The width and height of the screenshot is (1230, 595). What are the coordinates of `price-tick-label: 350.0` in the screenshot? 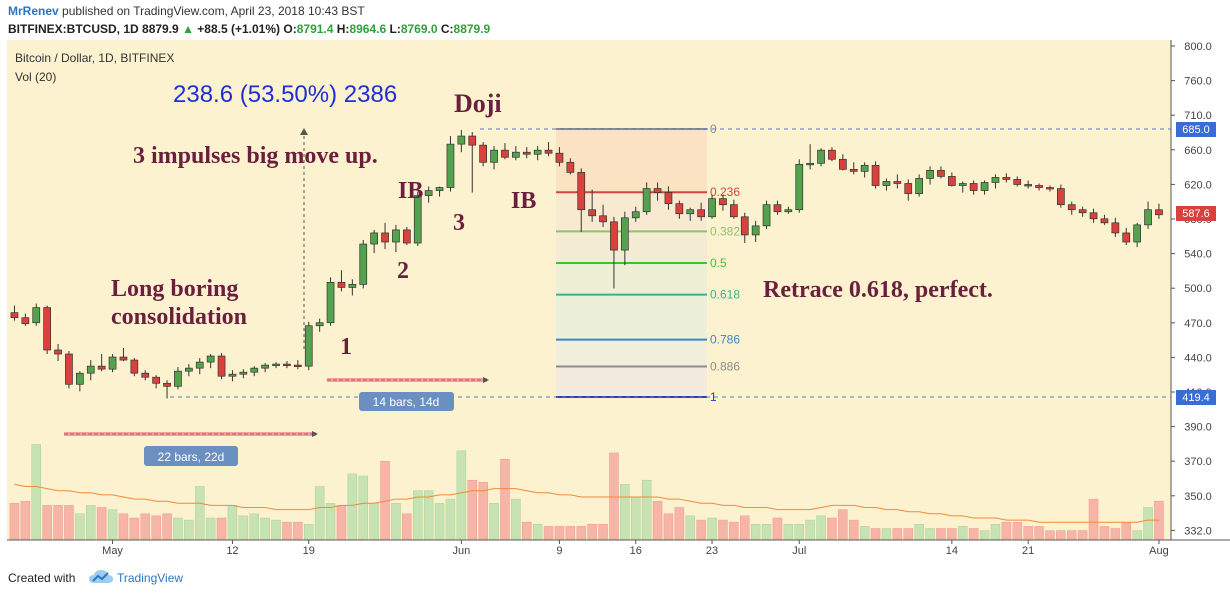 It's located at (1198, 497).